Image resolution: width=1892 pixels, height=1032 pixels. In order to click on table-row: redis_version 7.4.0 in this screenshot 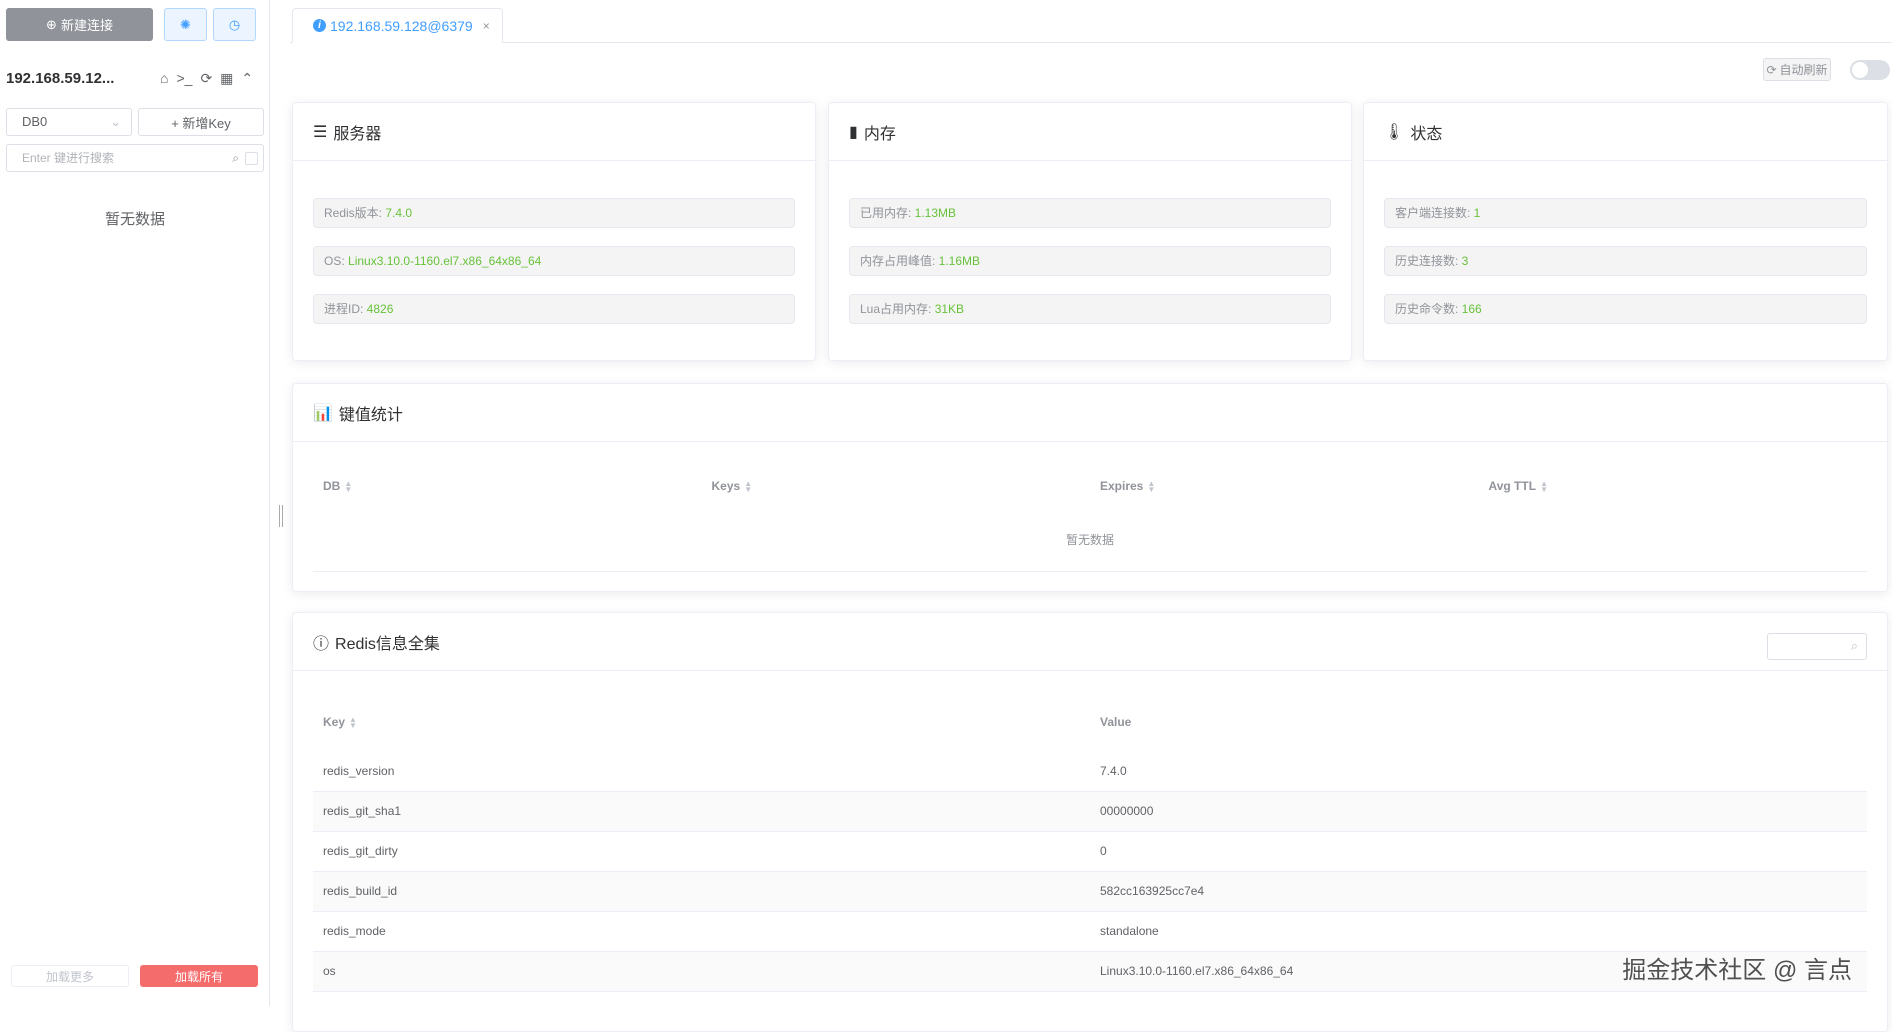, I will do `click(1090, 771)`.